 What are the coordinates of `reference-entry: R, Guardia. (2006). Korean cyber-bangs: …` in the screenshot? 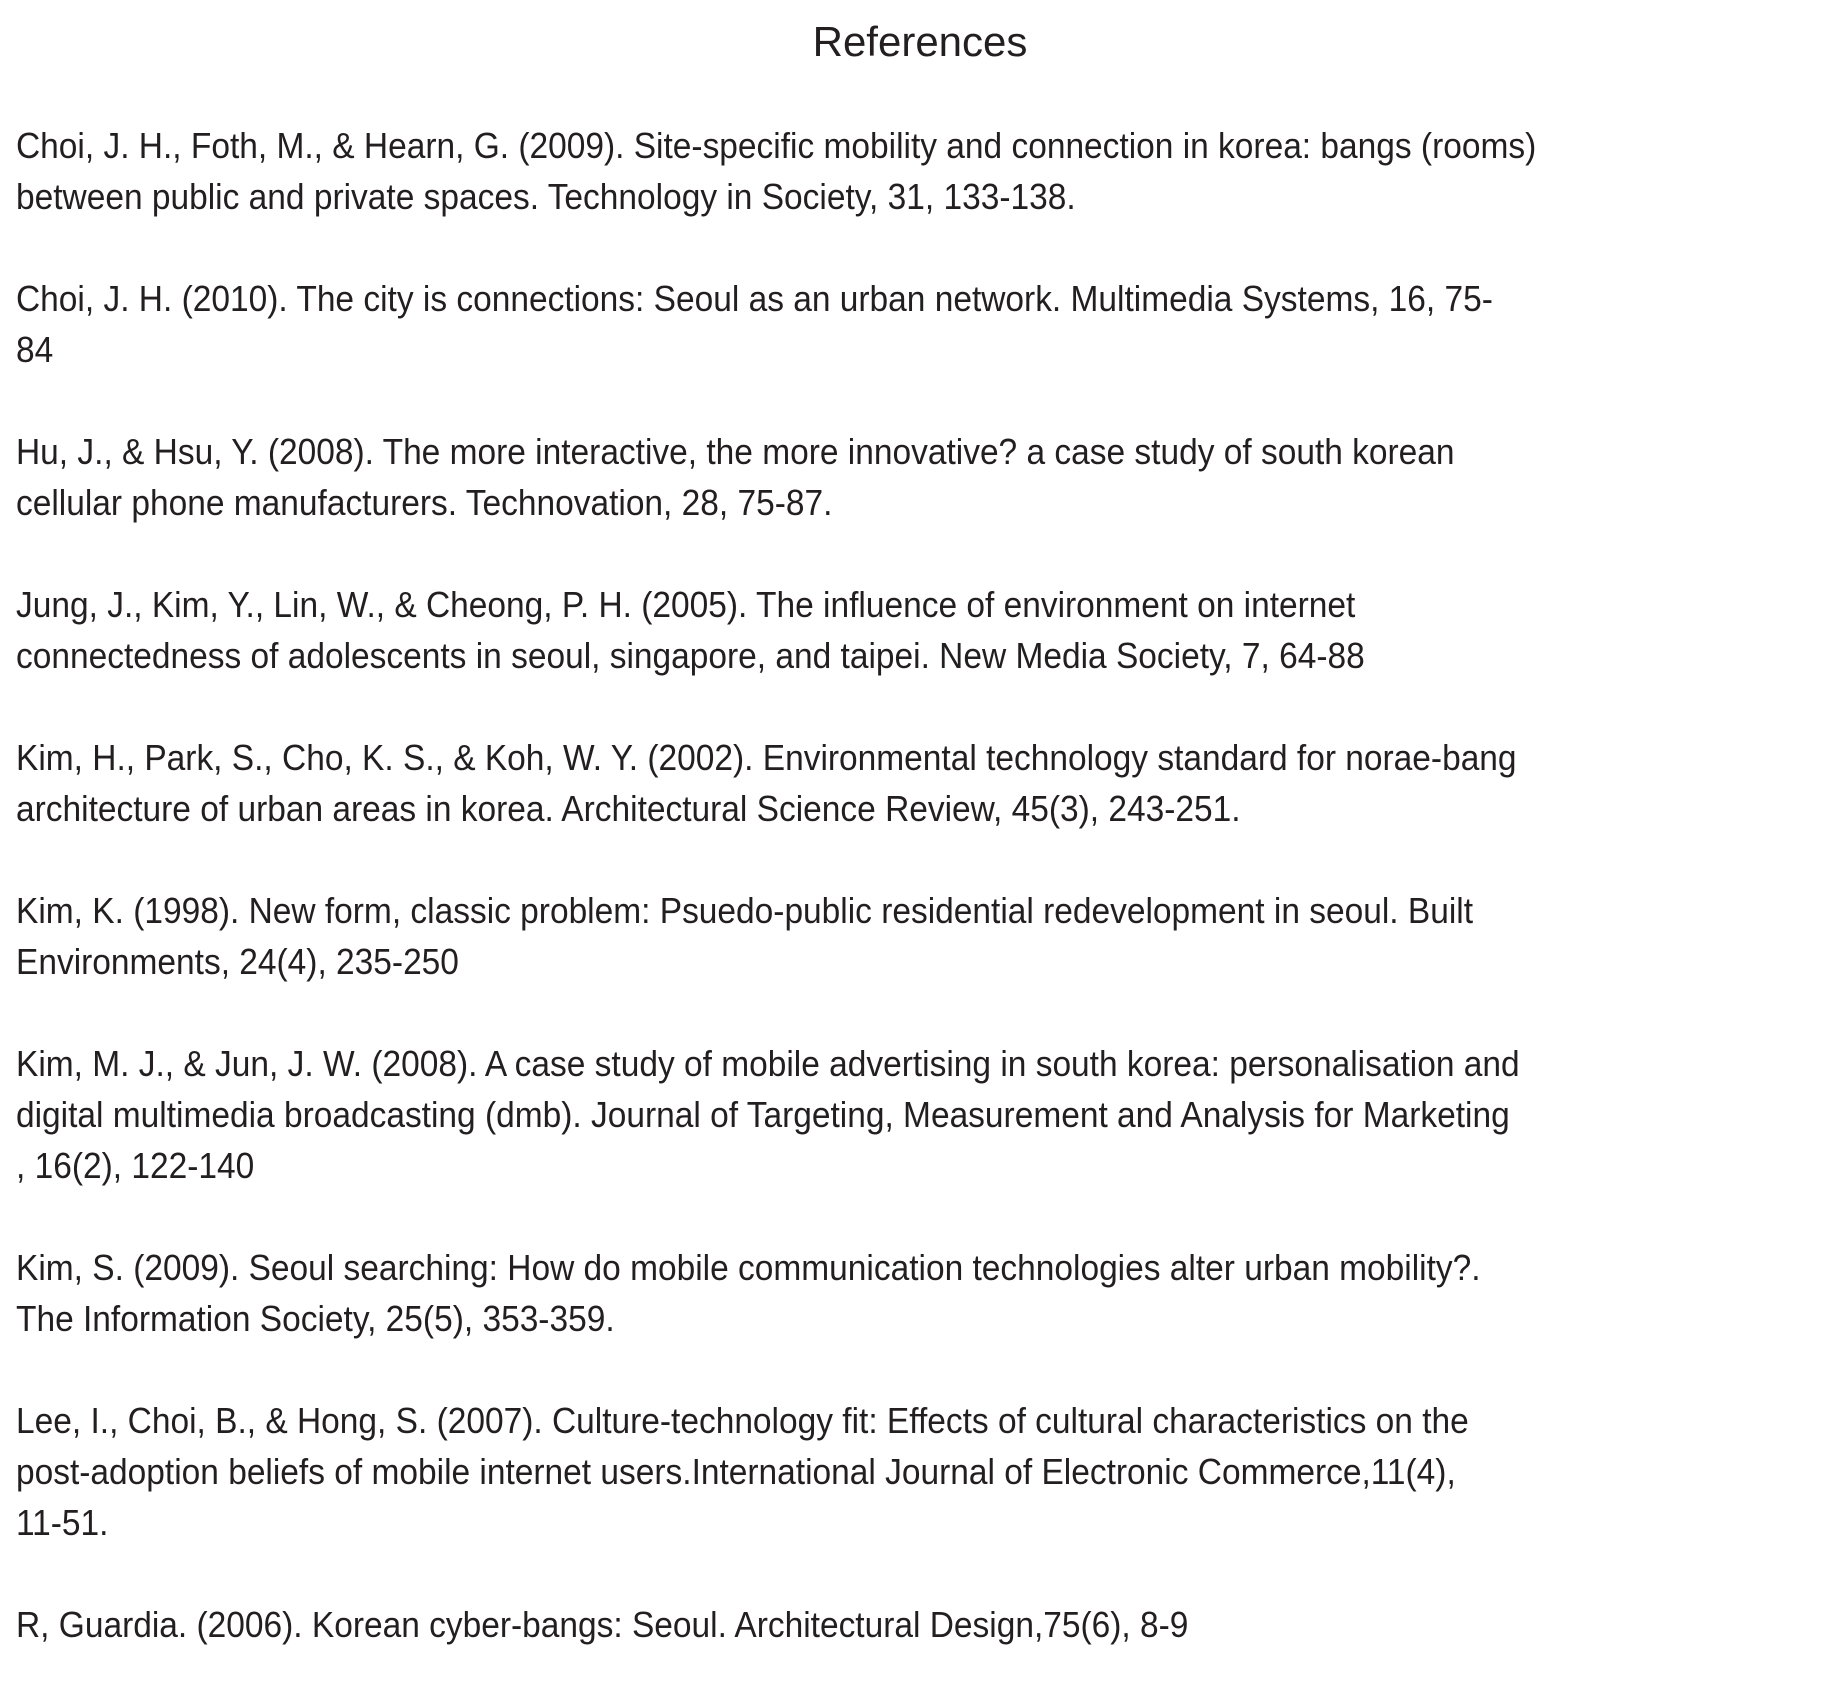 It's located at (921, 1624).